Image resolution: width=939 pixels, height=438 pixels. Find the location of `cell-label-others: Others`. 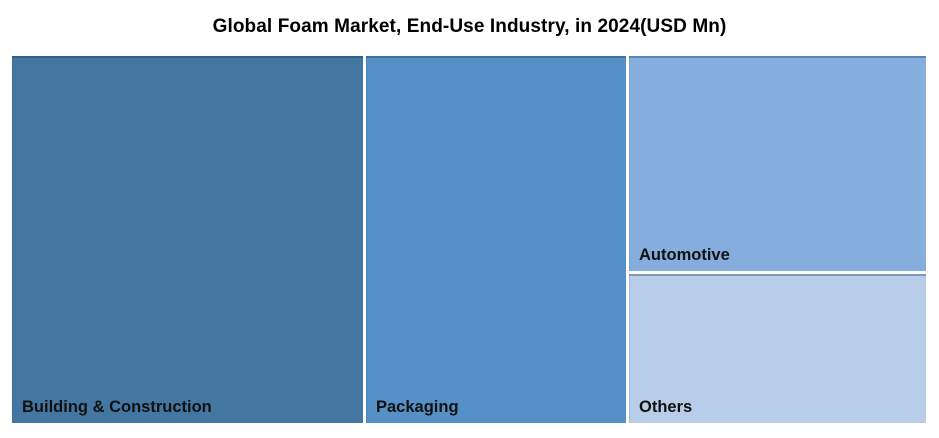

cell-label-others: Others is located at coordinates (666, 407).